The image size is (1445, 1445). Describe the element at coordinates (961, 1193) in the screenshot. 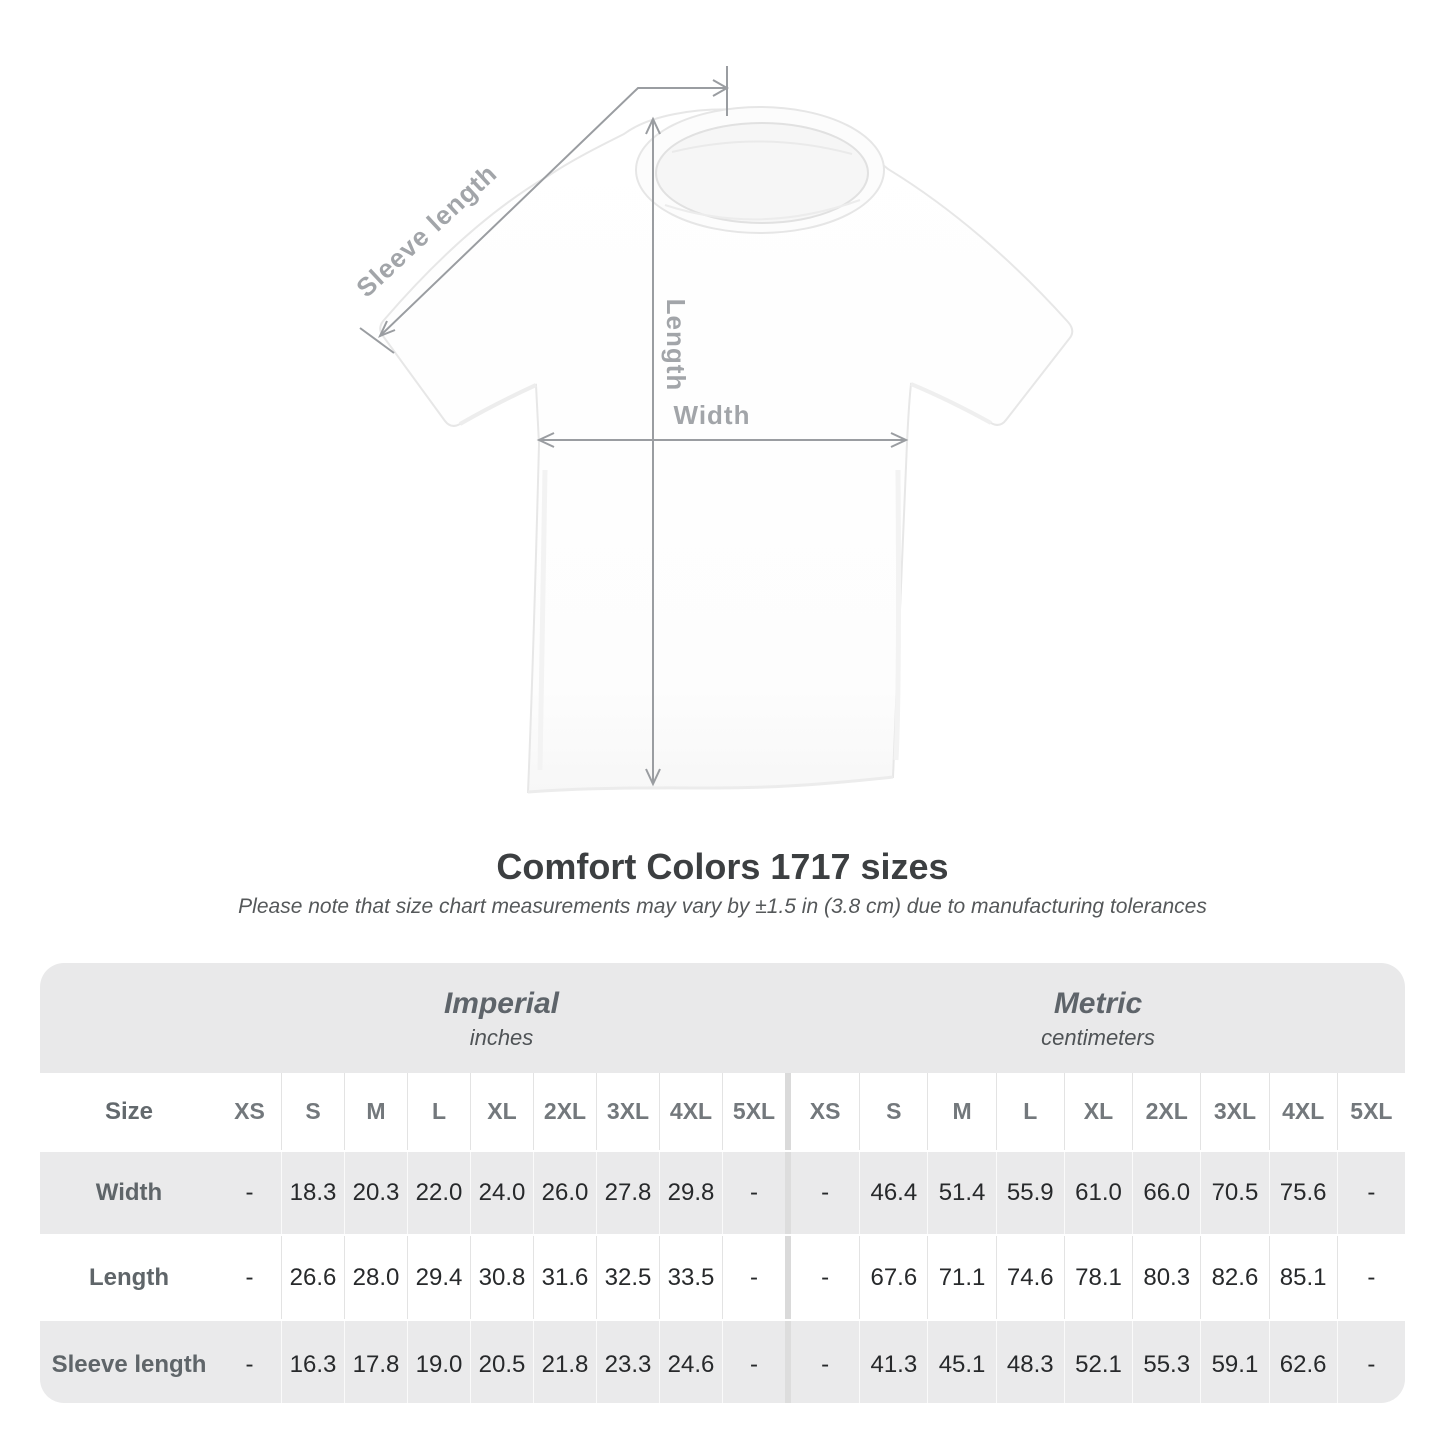

I see `metric-value-cell: 51.4` at that location.